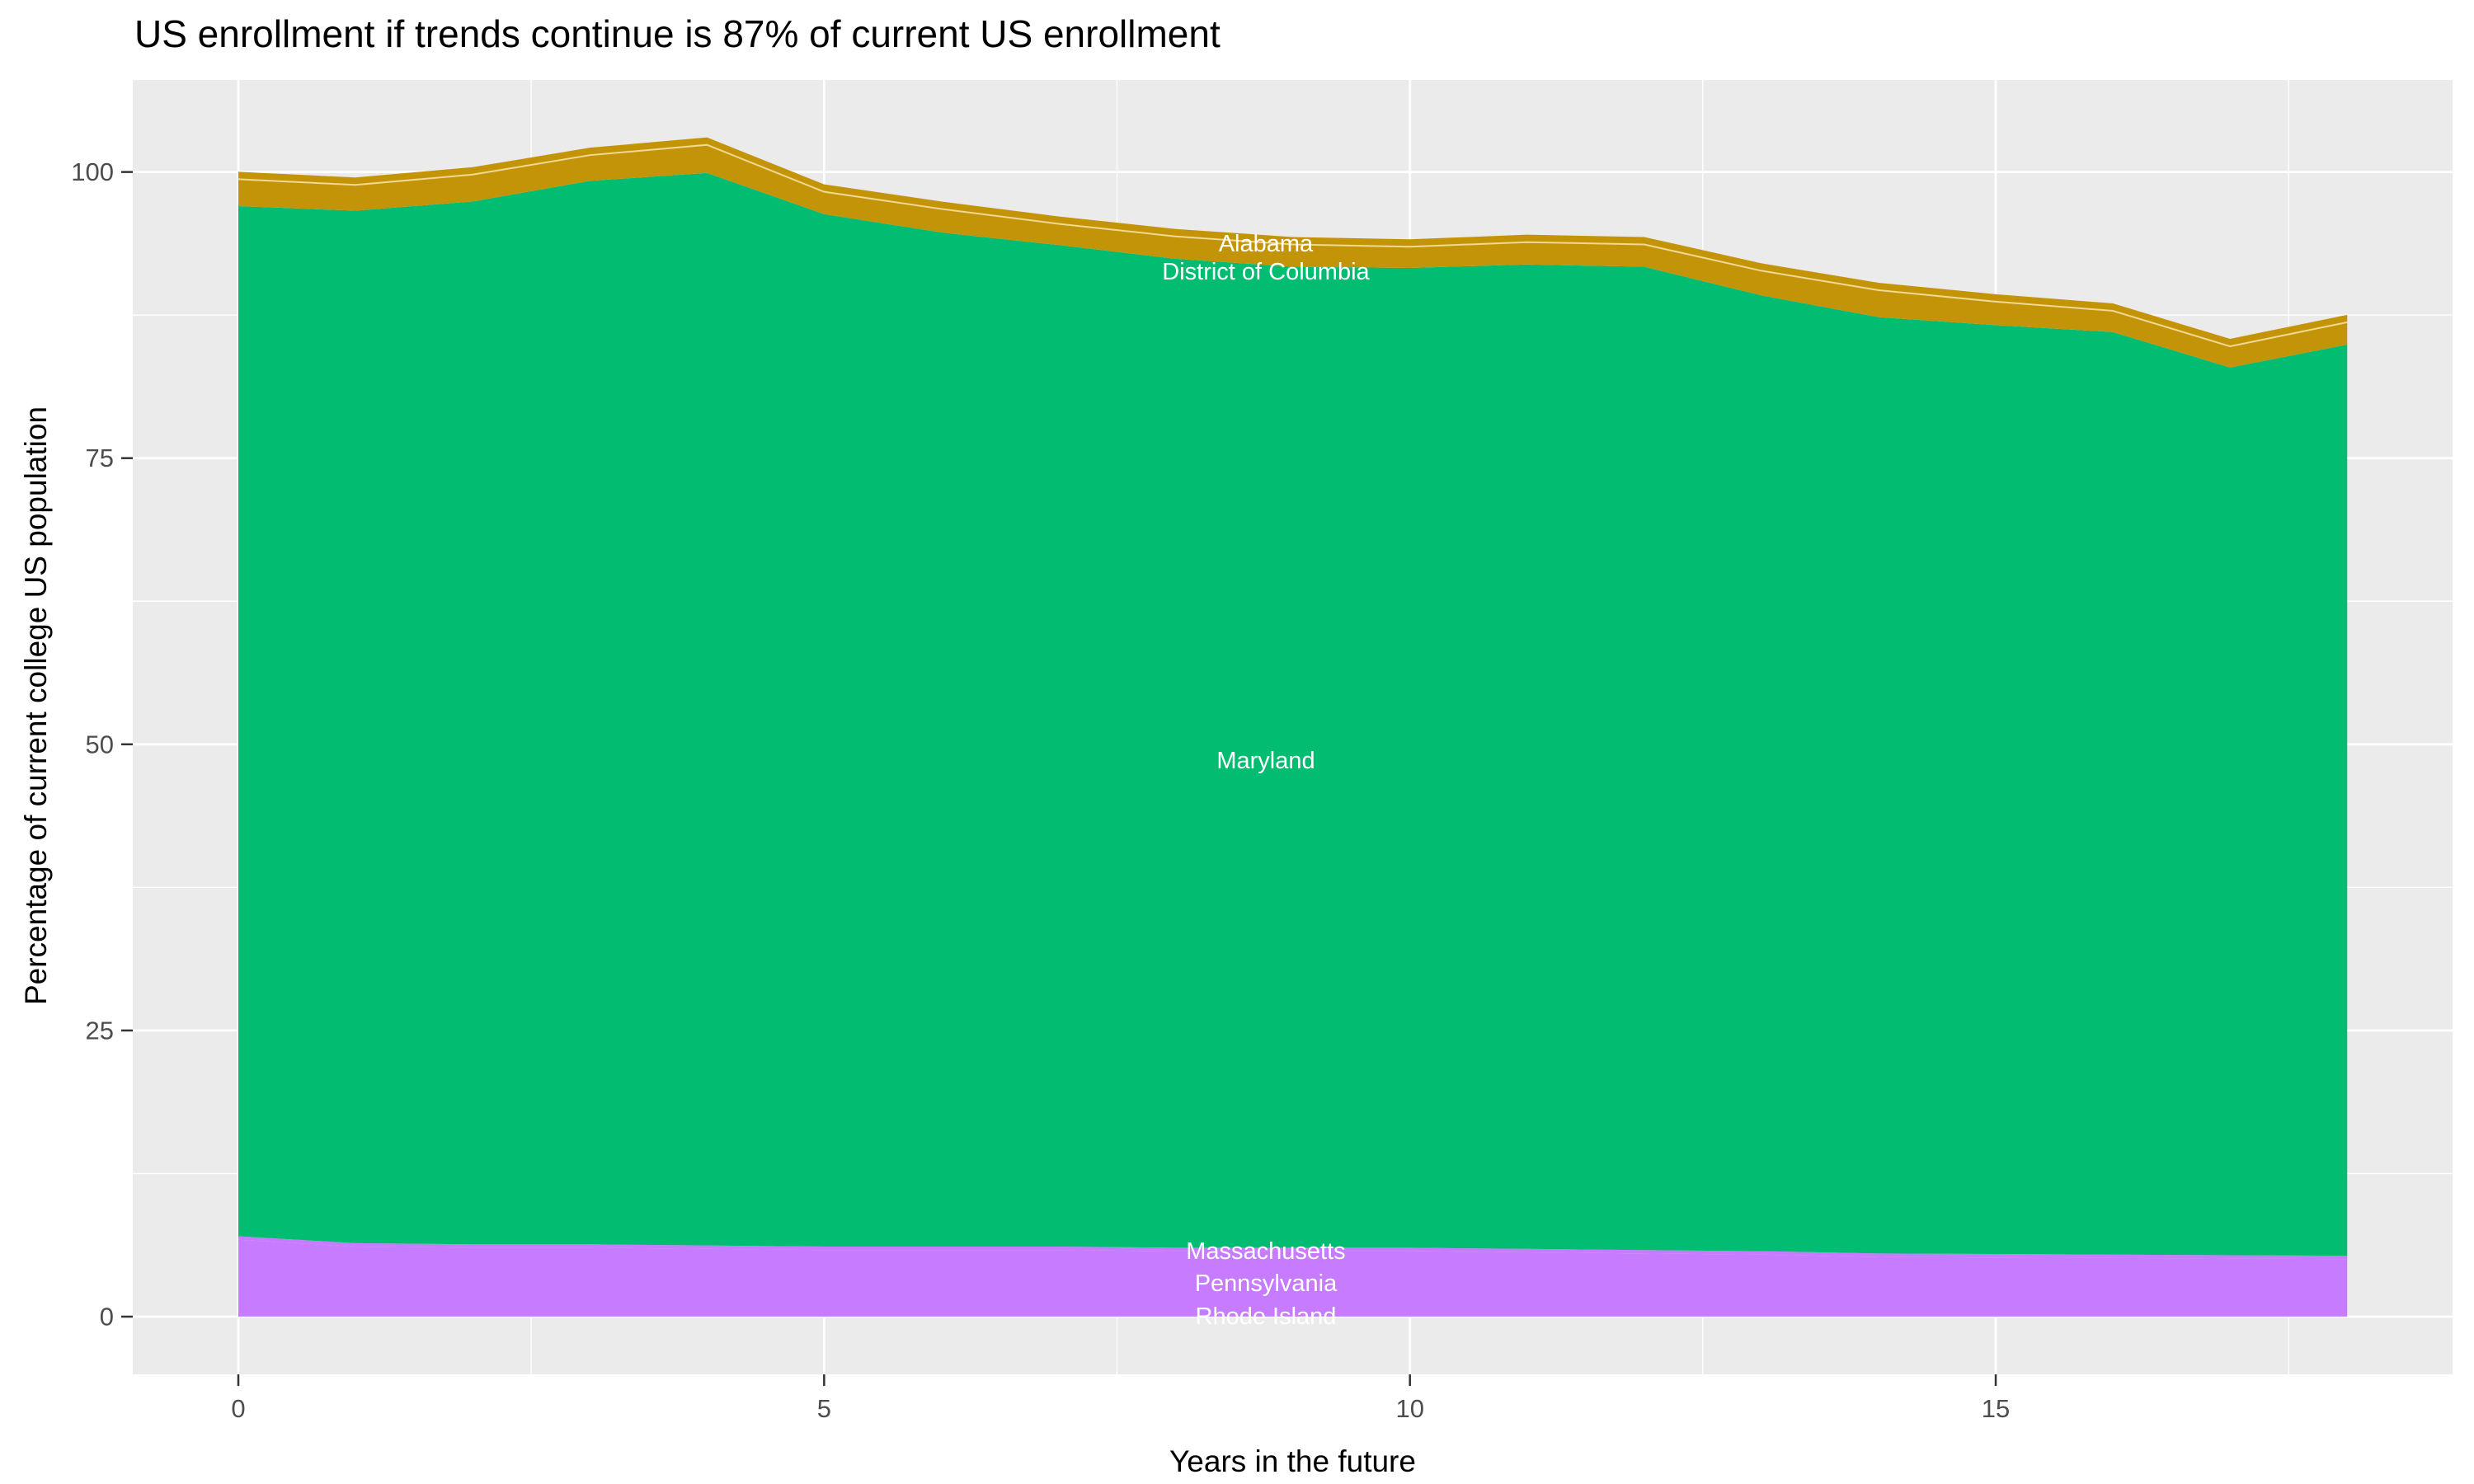 The height and width of the screenshot is (1484, 2474). I want to click on area-alabama, so click(1293, 242).